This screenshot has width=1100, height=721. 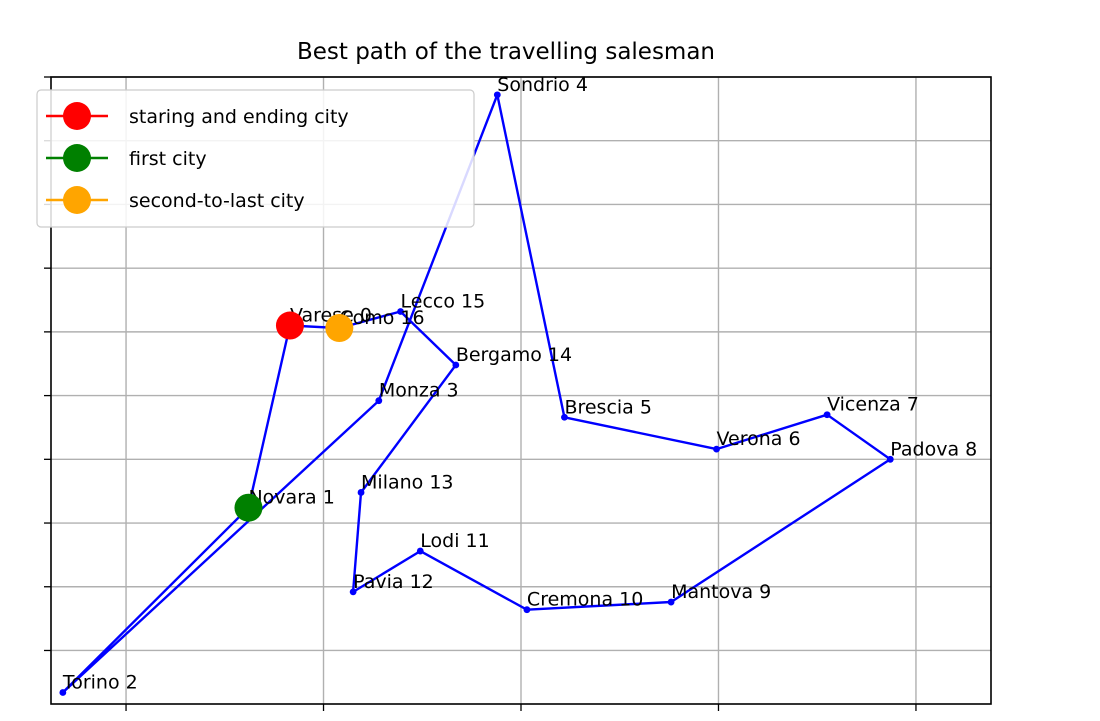 I want to click on highlighted-cities, so click(x=294, y=416).